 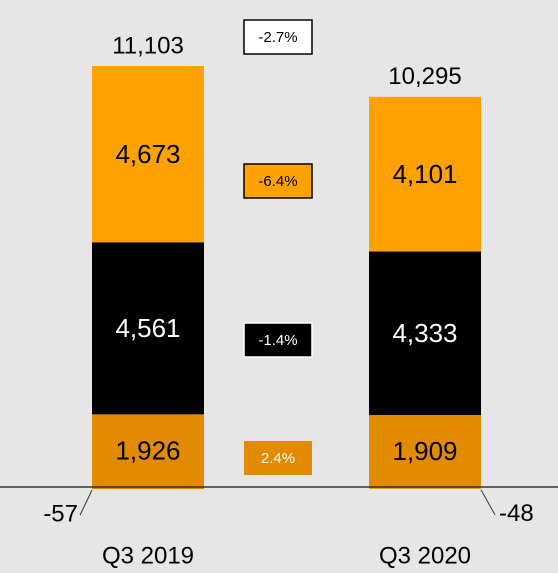 What do you see at coordinates (60, 513) in the screenshot?
I see `value-label: -57` at bounding box center [60, 513].